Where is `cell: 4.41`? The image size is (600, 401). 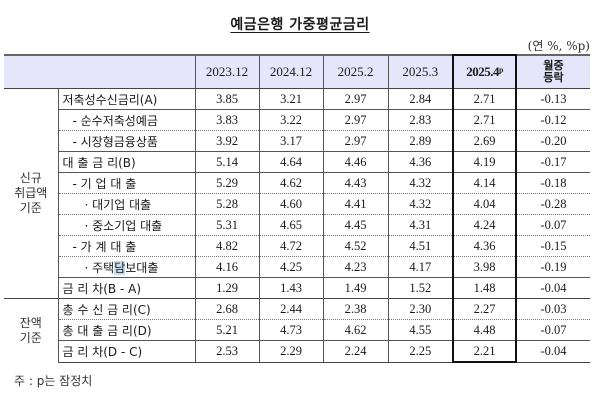
cell: 4.41 is located at coordinates (355, 204).